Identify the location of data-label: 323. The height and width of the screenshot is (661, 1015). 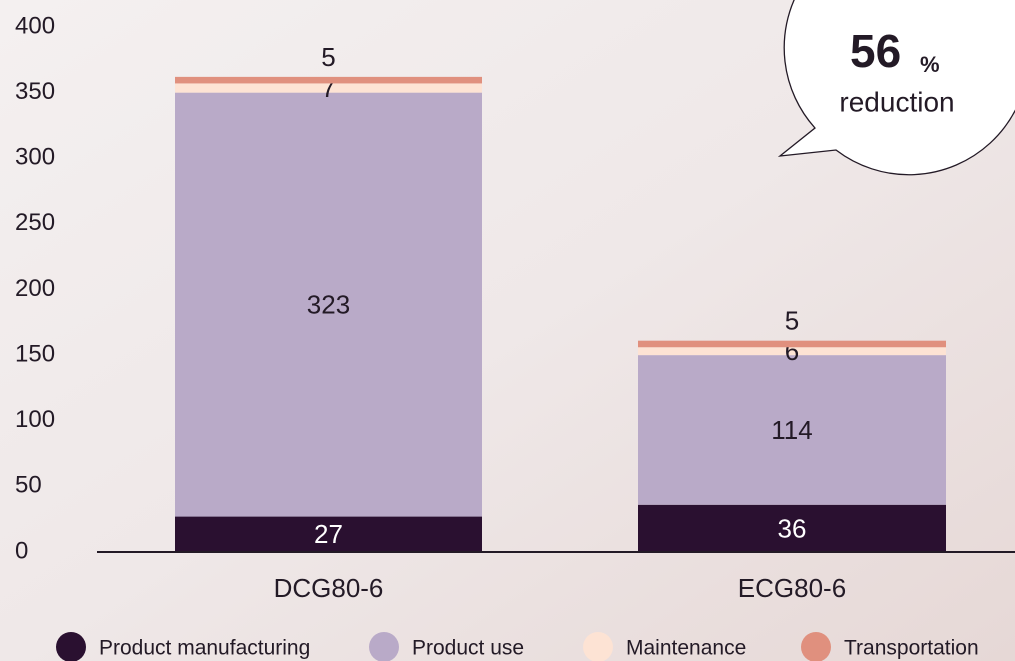
(328, 304).